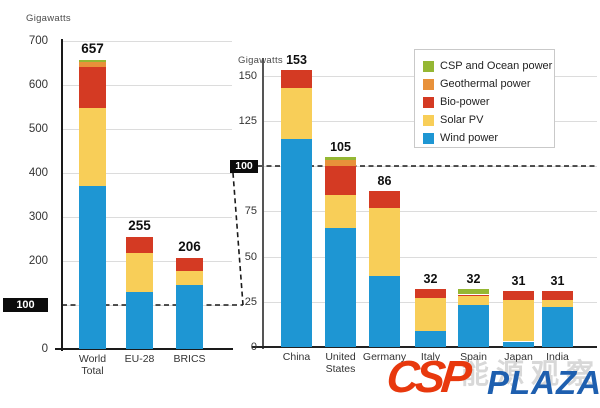 Image resolution: width=600 pixels, height=408 pixels. What do you see at coordinates (38, 217) in the screenshot?
I see `y-tick-label-300: 300` at bounding box center [38, 217].